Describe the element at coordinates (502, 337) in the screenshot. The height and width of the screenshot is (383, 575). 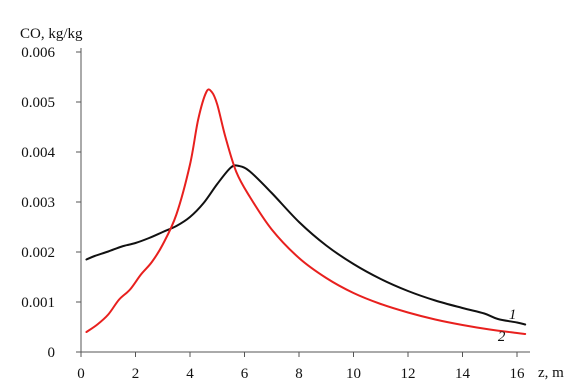
I see `series-label-2: 2` at that location.